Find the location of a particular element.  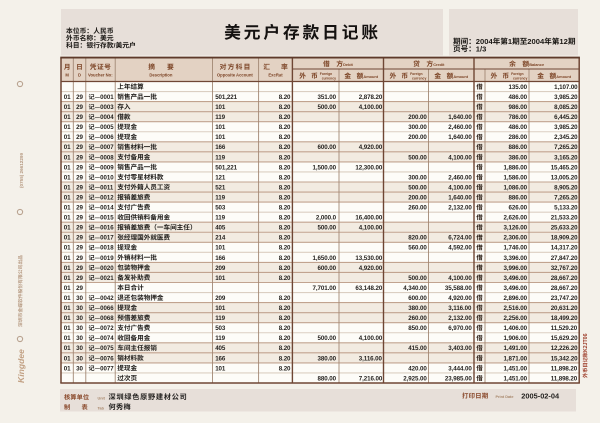

svg-text: 850.00 is located at coordinates (417, 328).